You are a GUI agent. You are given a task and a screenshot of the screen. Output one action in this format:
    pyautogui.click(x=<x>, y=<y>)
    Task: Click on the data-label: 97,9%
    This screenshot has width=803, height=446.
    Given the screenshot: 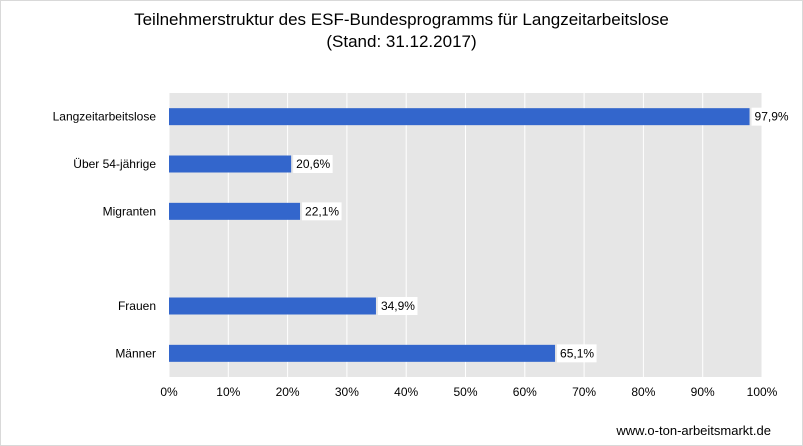 What is the action you would take?
    pyautogui.click(x=772, y=117)
    